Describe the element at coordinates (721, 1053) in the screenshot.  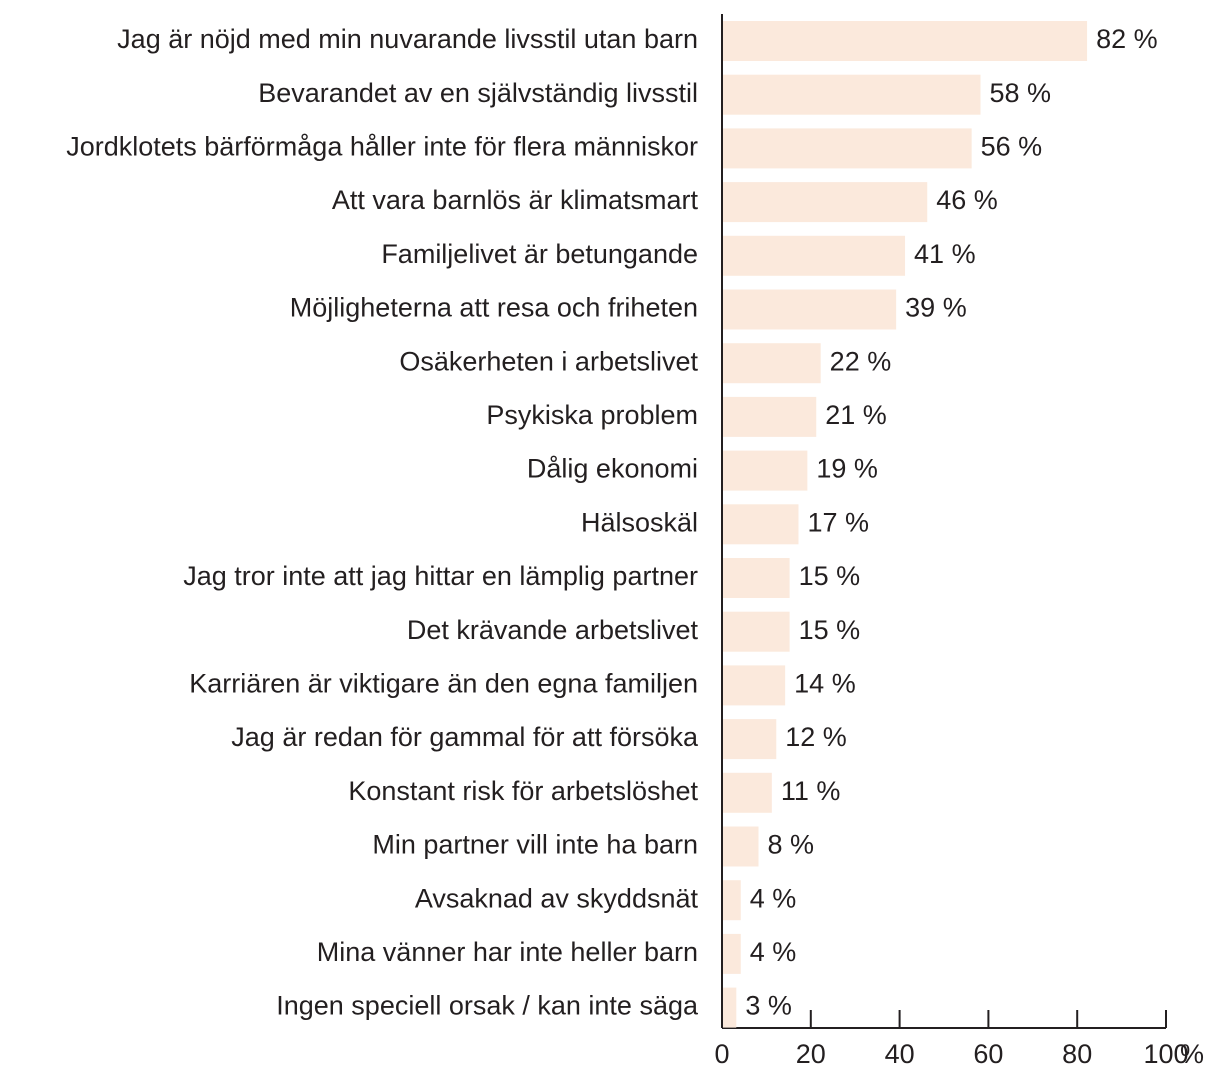
I see `x-tick-label: 0` at that location.